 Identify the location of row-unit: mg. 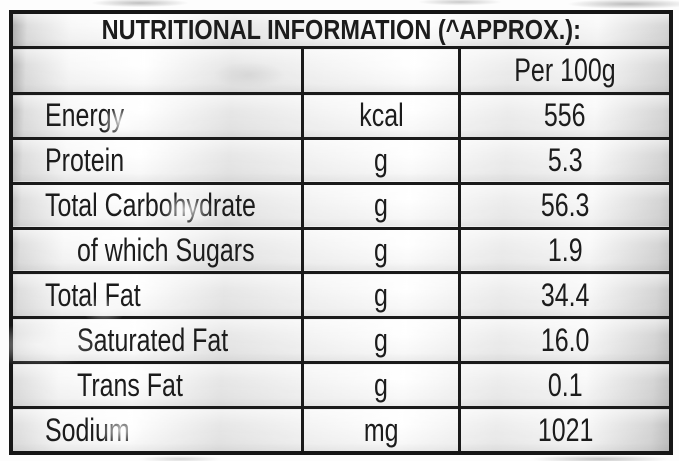
(381, 430).